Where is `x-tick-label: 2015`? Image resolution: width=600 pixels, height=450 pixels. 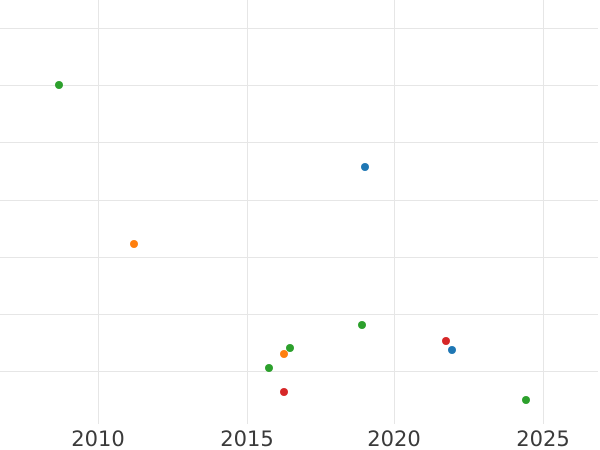 x-tick-label: 2015 is located at coordinates (247, 438).